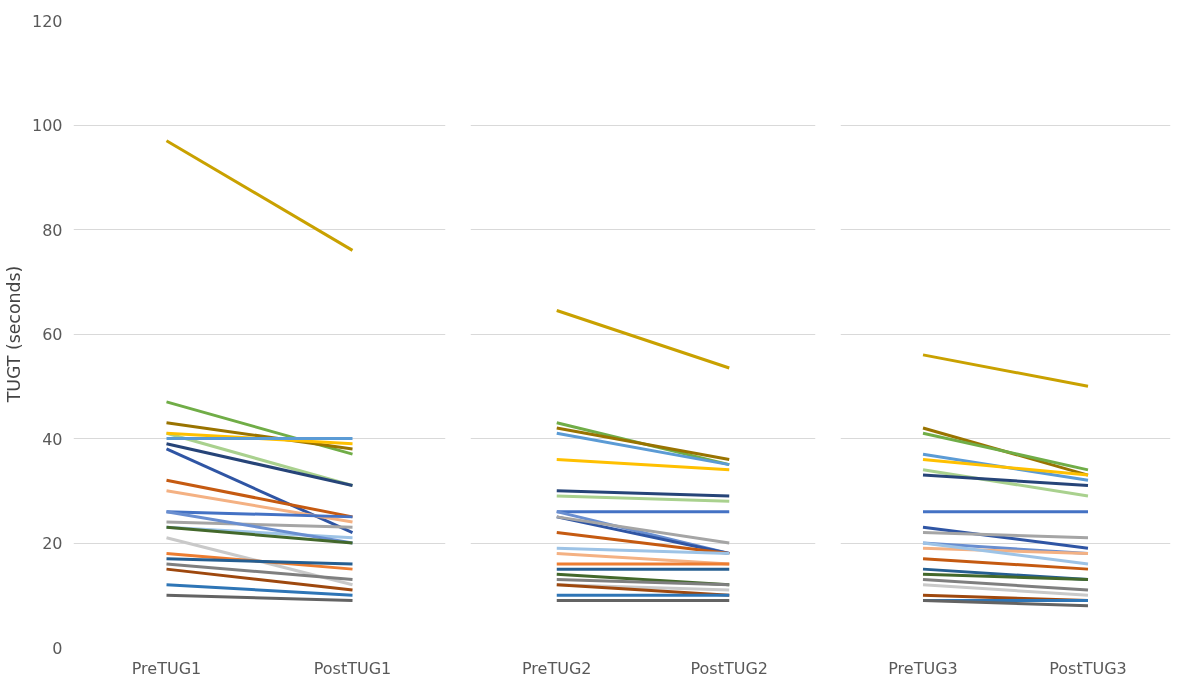  I want to click on y-tick-label: 20, so click(52, 543).